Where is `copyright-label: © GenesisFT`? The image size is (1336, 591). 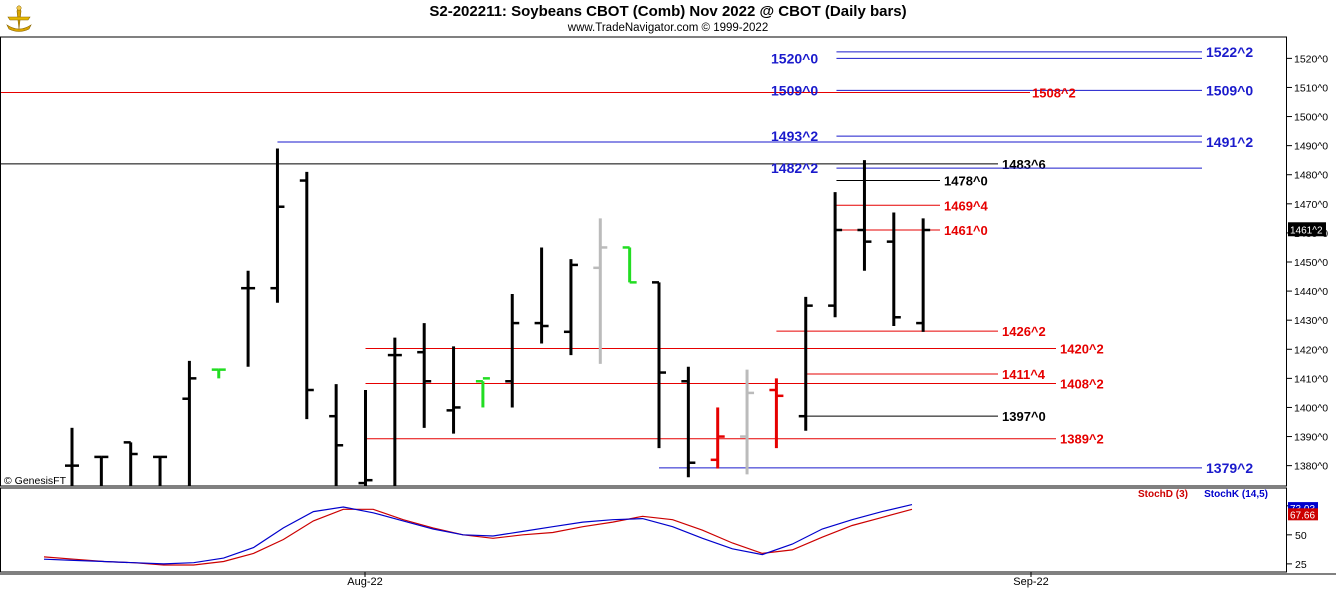
copyright-label: © GenesisFT is located at coordinates (35, 481).